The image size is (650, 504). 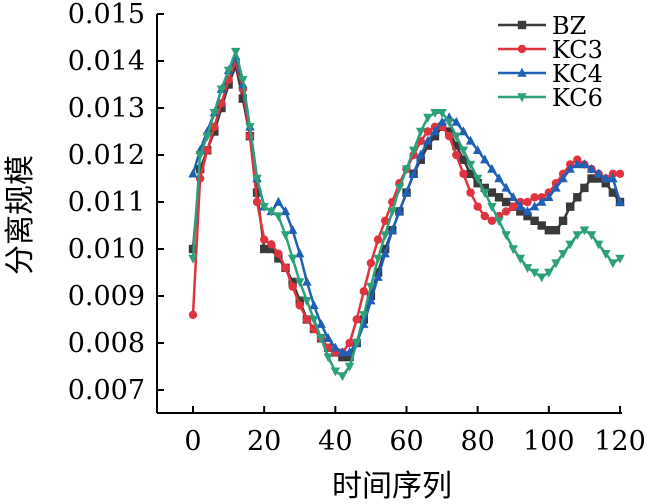 What do you see at coordinates (106, 108) in the screenshot?
I see `y-tick-label: 0.013` at bounding box center [106, 108].